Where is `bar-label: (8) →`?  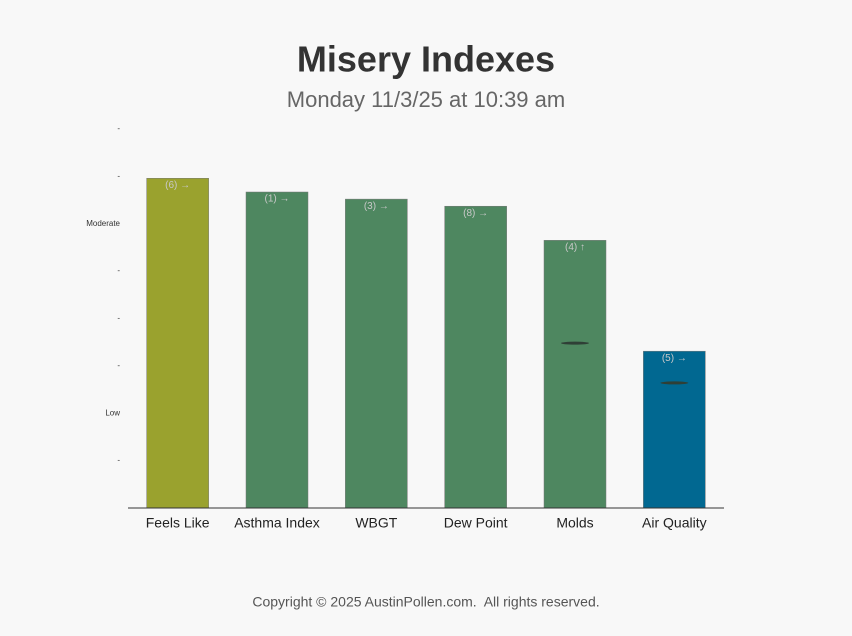
bar-label: (8) → is located at coordinates (475, 213).